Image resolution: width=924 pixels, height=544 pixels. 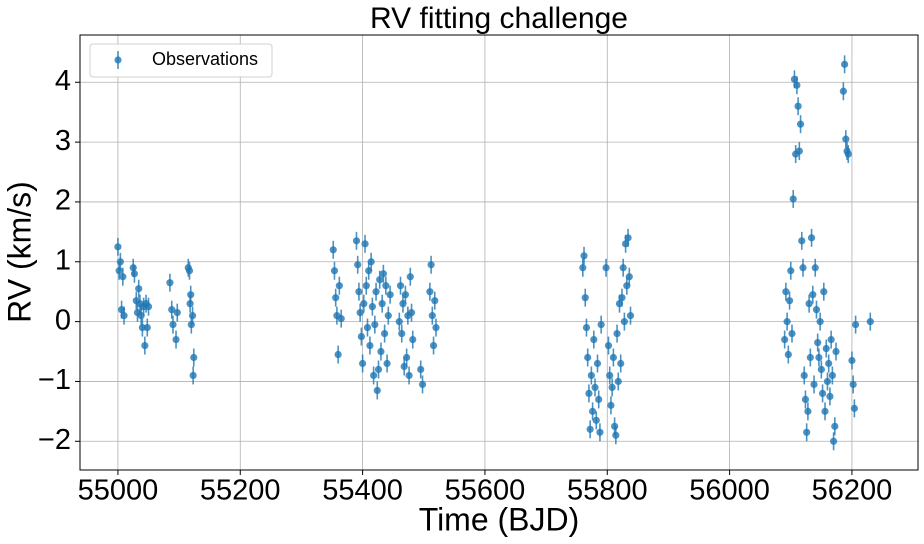 I want to click on legend-box, so click(x=181, y=60).